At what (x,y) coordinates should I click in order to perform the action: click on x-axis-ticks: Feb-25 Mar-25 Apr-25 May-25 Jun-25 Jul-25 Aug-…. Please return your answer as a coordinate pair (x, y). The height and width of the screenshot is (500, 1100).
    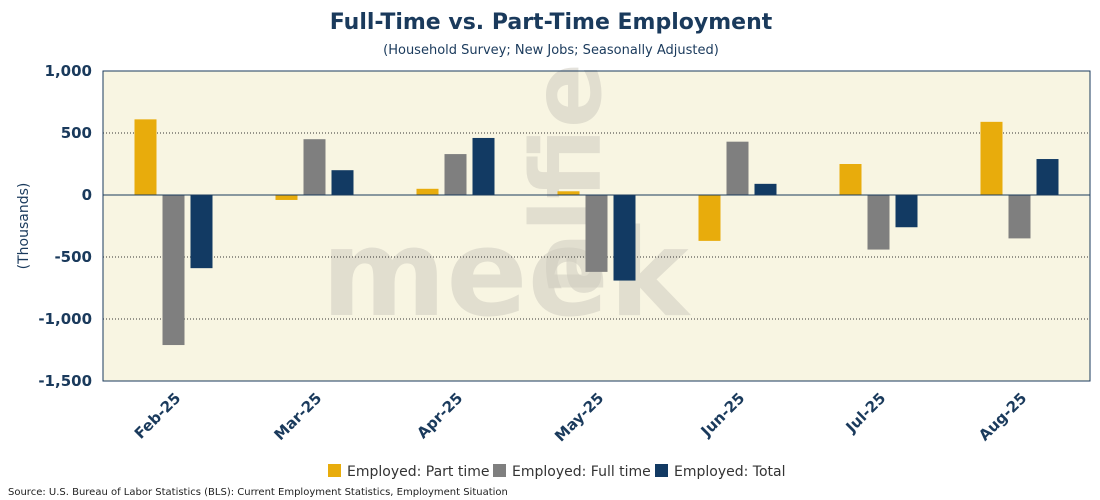
    Looking at the image, I should click on (580, 417).